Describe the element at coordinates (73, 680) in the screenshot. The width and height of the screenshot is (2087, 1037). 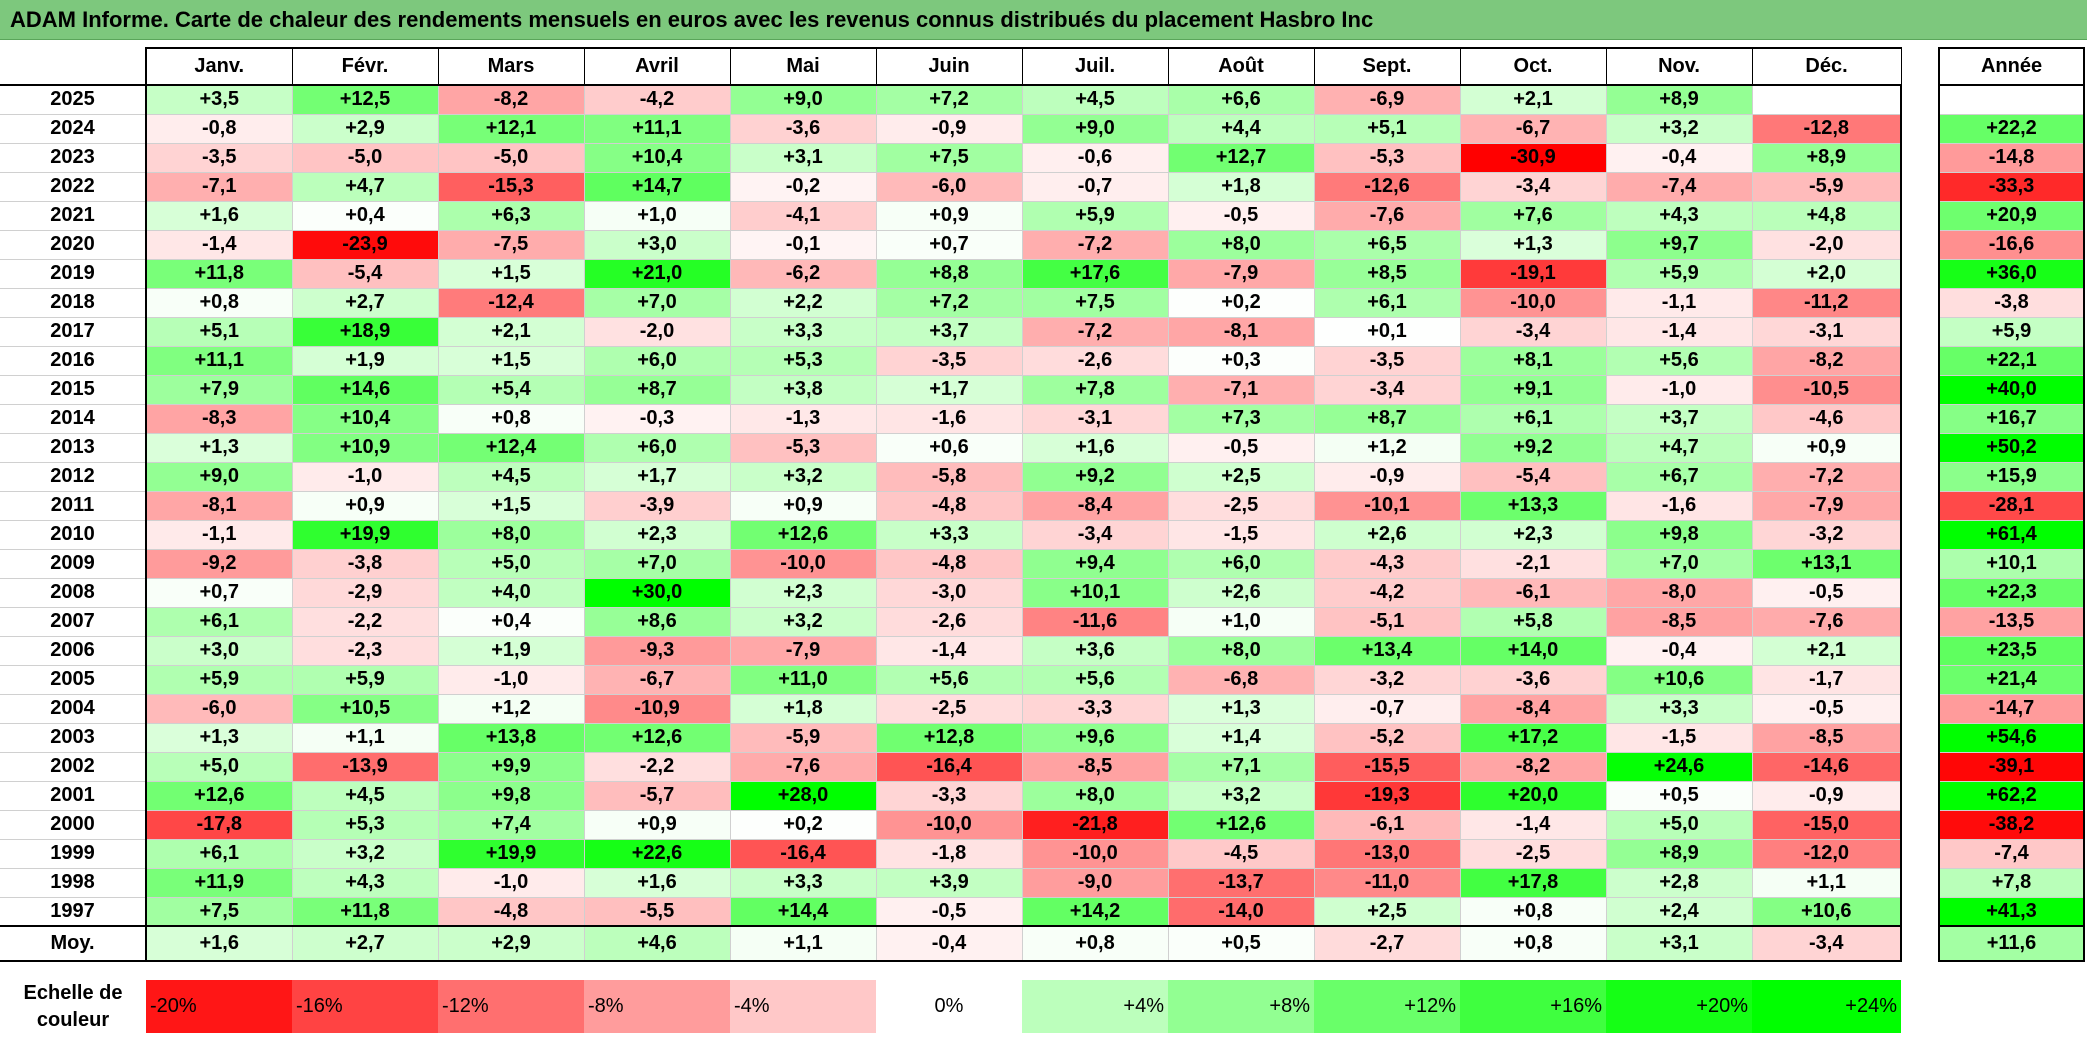
I see `year-label: 2005` at that location.